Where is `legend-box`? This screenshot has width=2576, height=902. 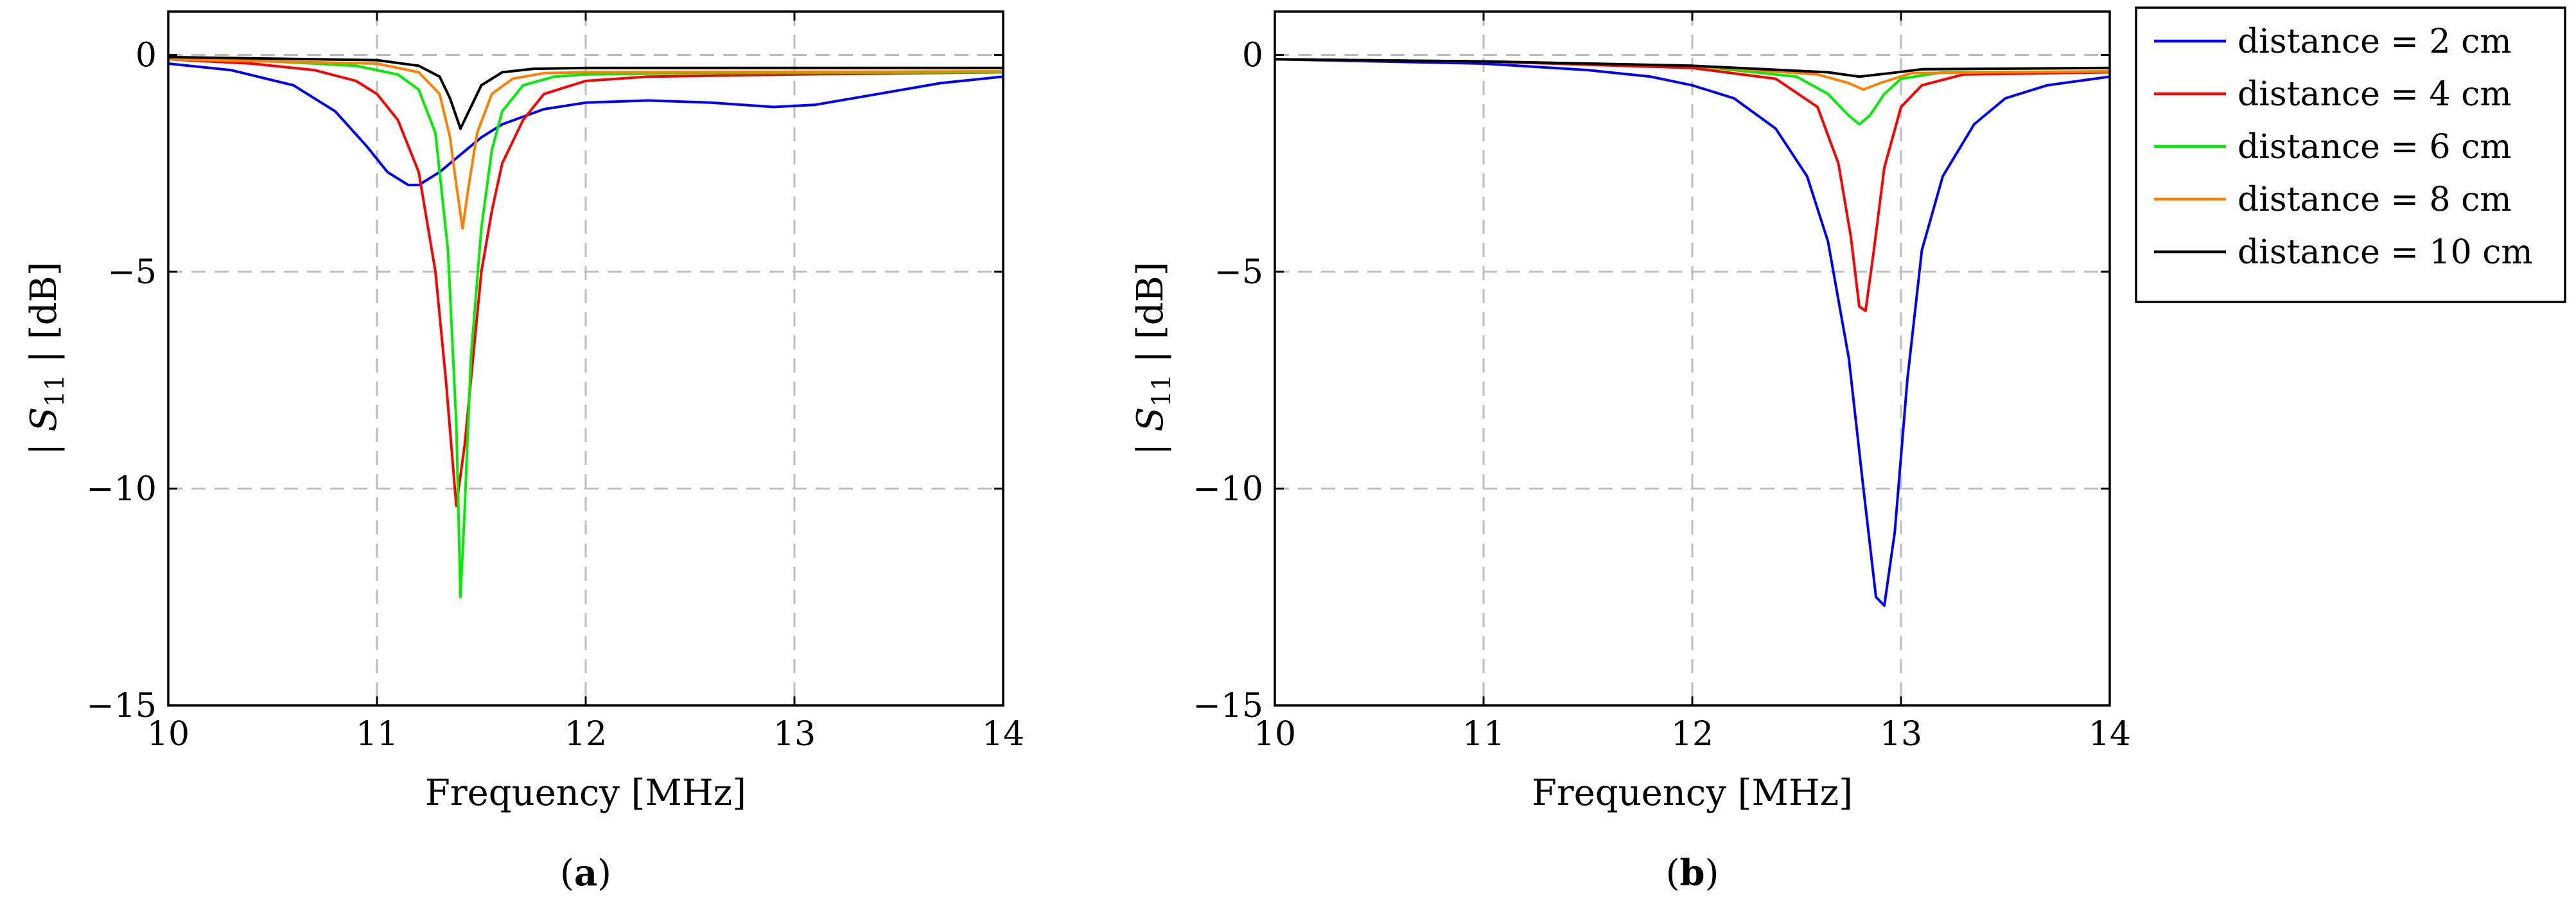 legend-box is located at coordinates (2350, 154).